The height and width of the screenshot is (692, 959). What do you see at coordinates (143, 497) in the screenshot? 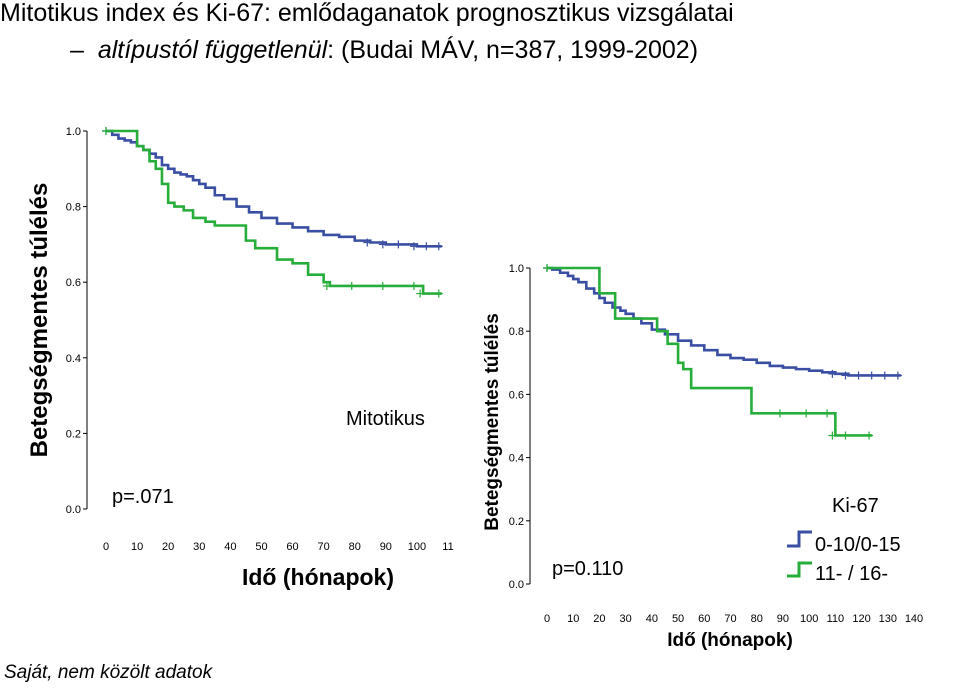
I see `p-value-label: p=.071` at bounding box center [143, 497].